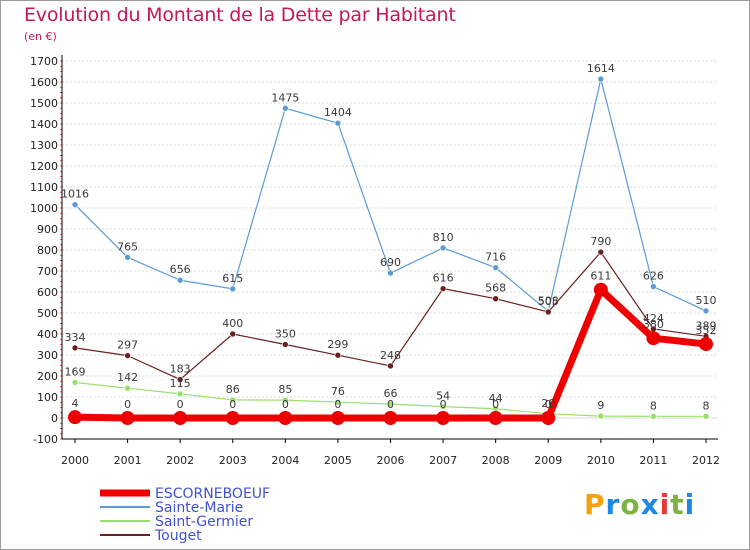  I want to click on data-label-saint_germier: 66, so click(391, 393).